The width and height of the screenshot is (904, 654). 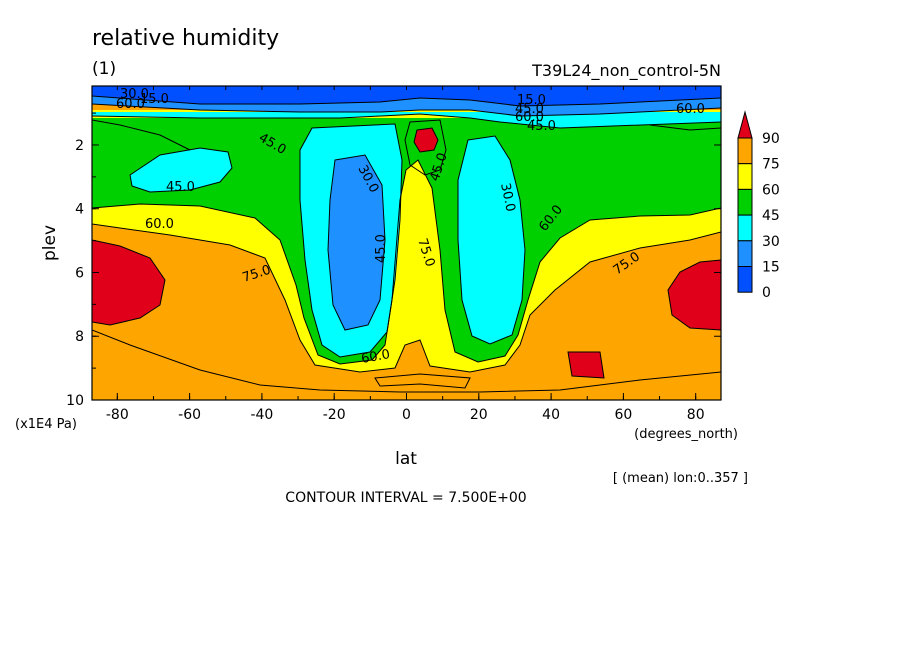 I want to click on y-tick-label: 2, so click(x=79, y=146).